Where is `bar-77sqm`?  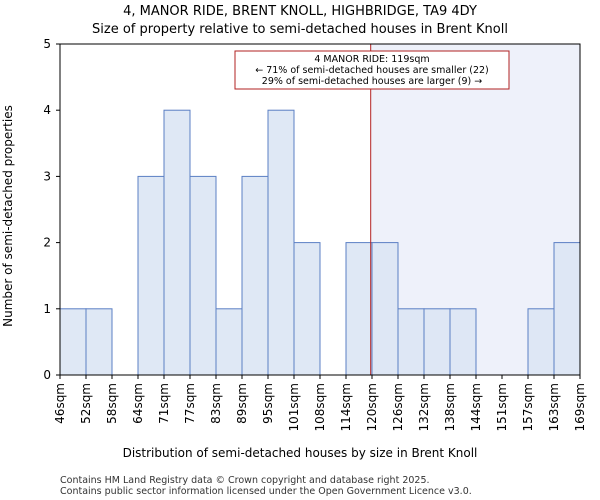 bar-77sqm is located at coordinates (203, 275).